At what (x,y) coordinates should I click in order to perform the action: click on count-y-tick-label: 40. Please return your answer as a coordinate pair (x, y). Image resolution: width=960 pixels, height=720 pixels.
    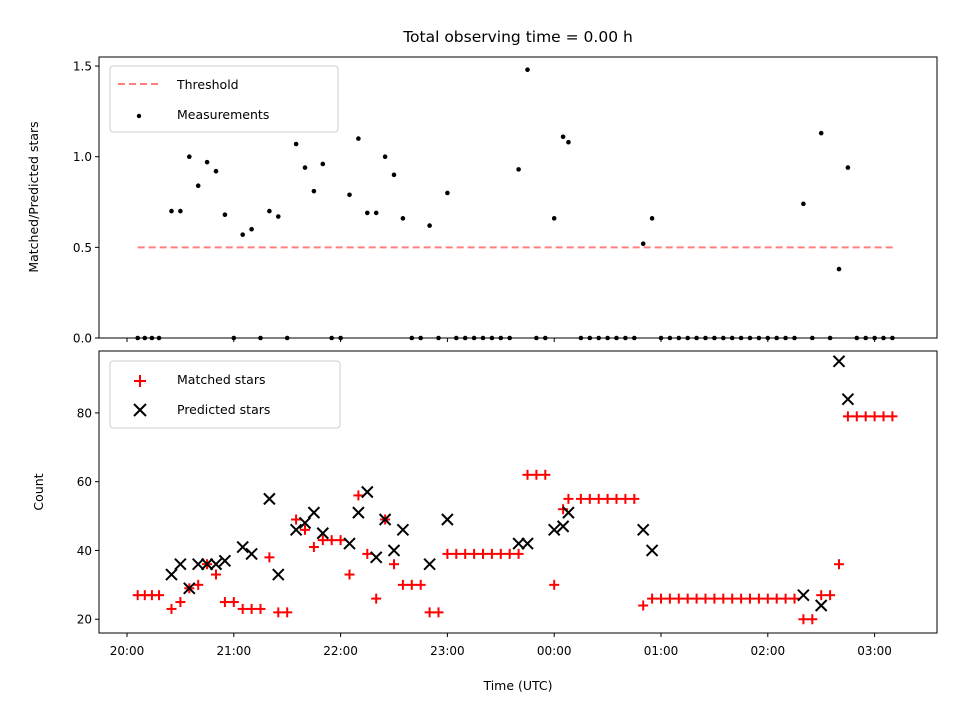
    Looking at the image, I should click on (84, 551).